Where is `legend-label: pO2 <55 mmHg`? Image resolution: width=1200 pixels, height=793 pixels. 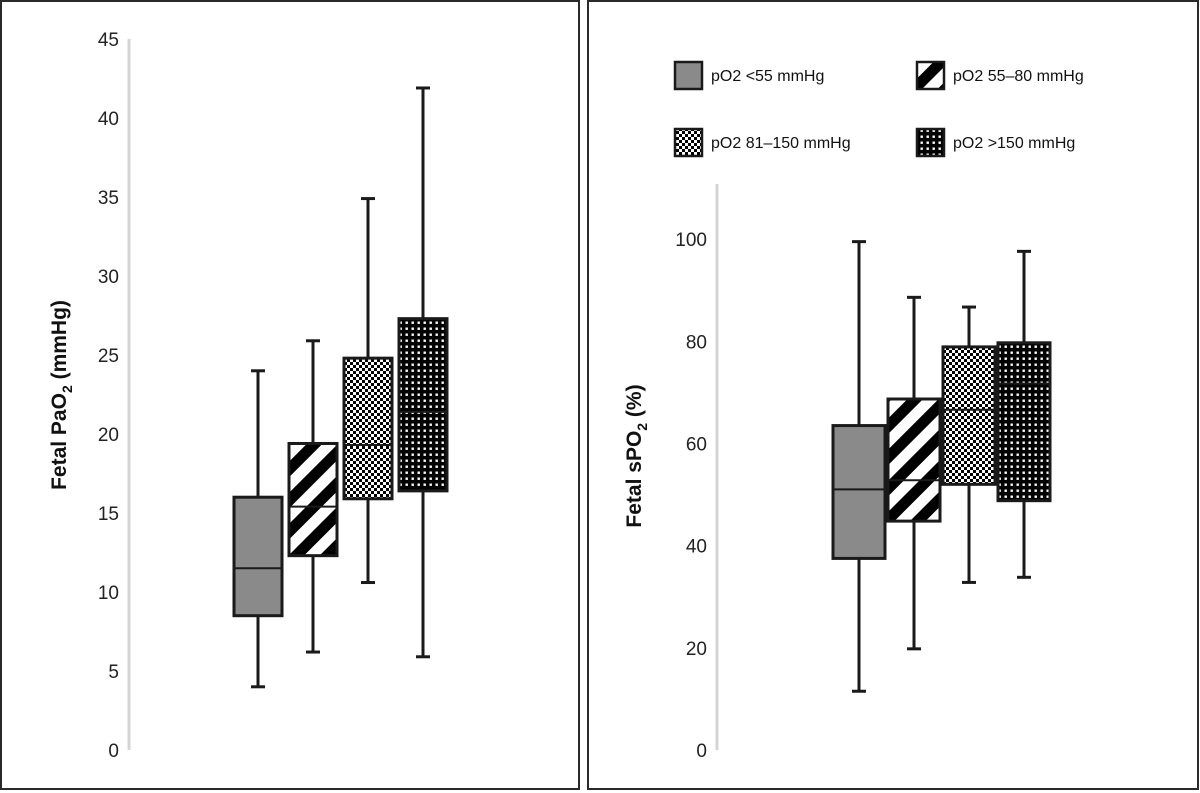
legend-label: pO2 <55 mmHg is located at coordinates (767, 76).